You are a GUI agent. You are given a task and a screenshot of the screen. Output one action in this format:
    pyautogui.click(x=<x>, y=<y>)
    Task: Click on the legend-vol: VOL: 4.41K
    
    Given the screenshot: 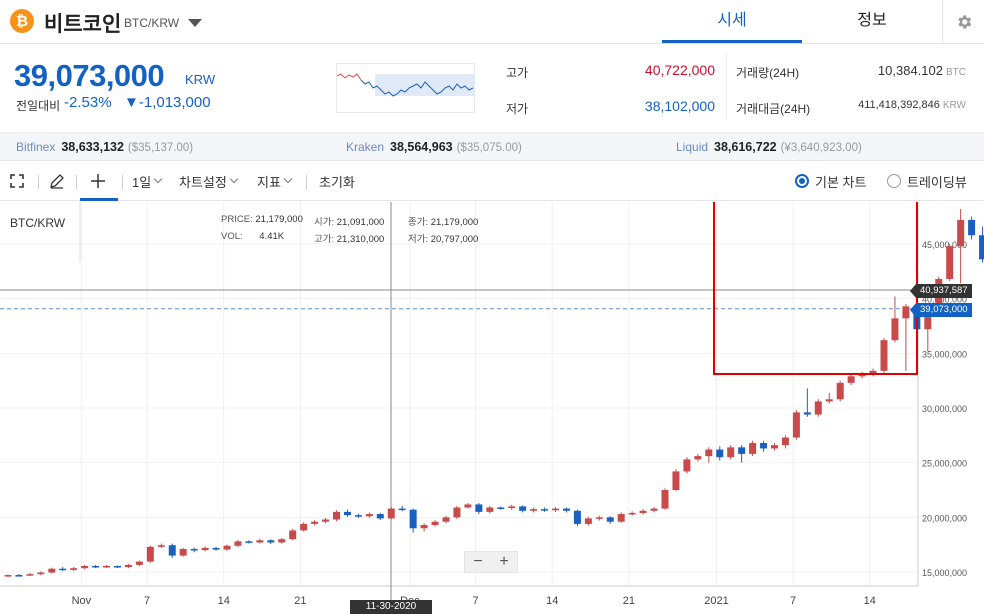 What is the action you would take?
    pyautogui.click(x=252, y=236)
    